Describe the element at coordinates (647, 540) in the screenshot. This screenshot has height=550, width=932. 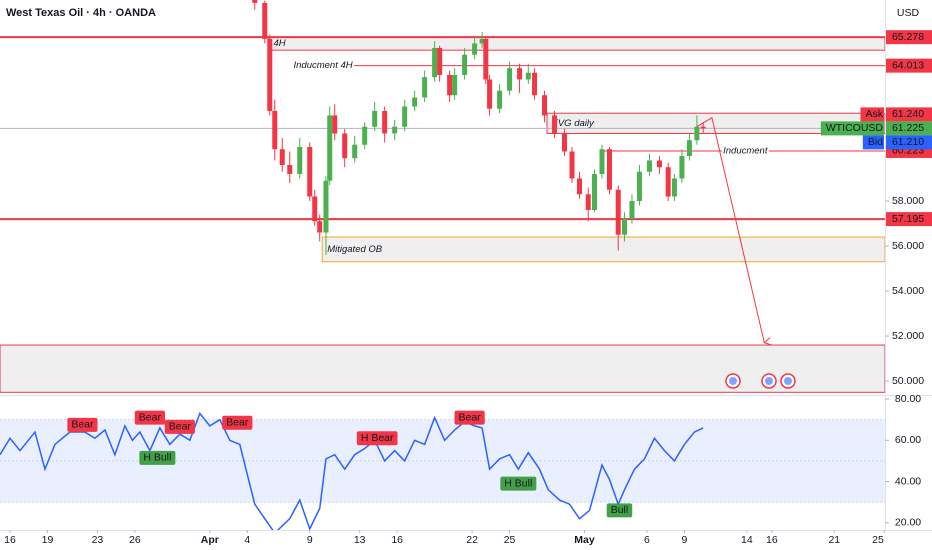
I see `x-tick-label: 6` at that location.